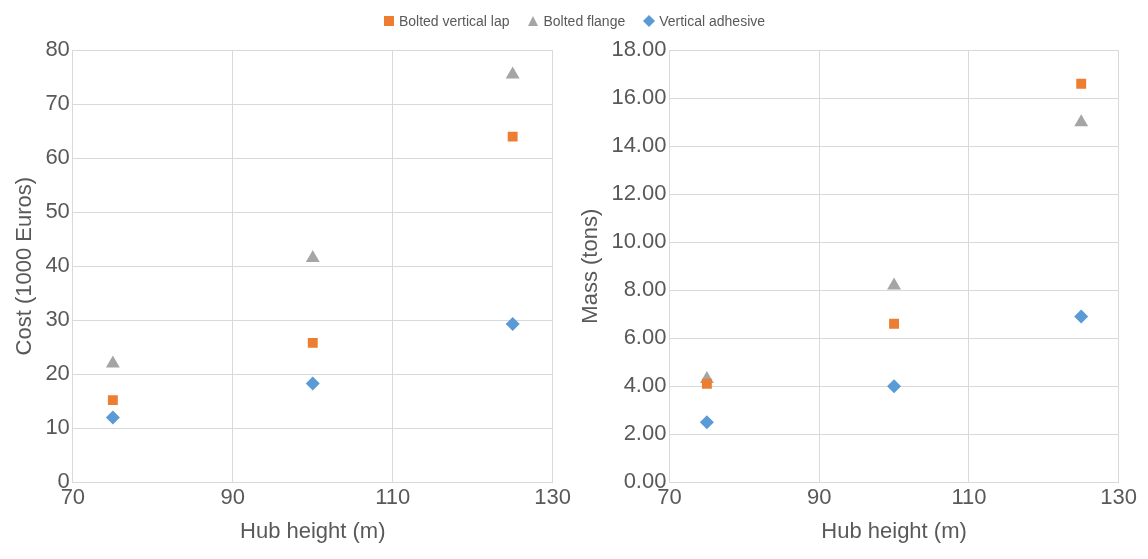 The image size is (1148, 559). What do you see at coordinates (57, 103) in the screenshot?
I see `y-tick-label: 70` at bounding box center [57, 103].